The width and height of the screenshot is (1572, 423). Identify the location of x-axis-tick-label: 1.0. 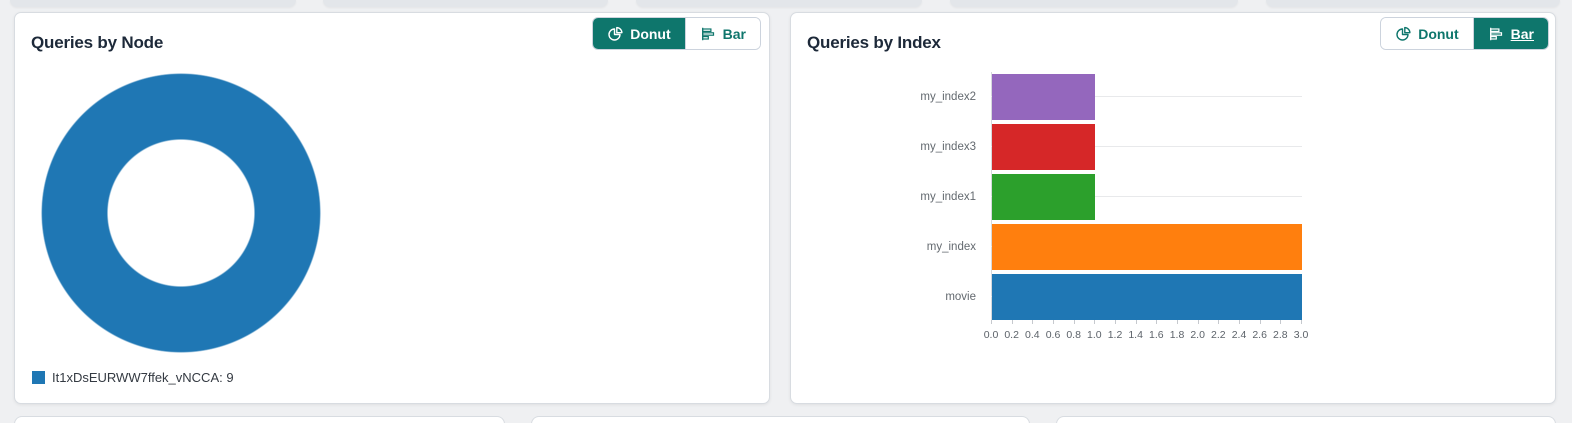
(1094, 335).